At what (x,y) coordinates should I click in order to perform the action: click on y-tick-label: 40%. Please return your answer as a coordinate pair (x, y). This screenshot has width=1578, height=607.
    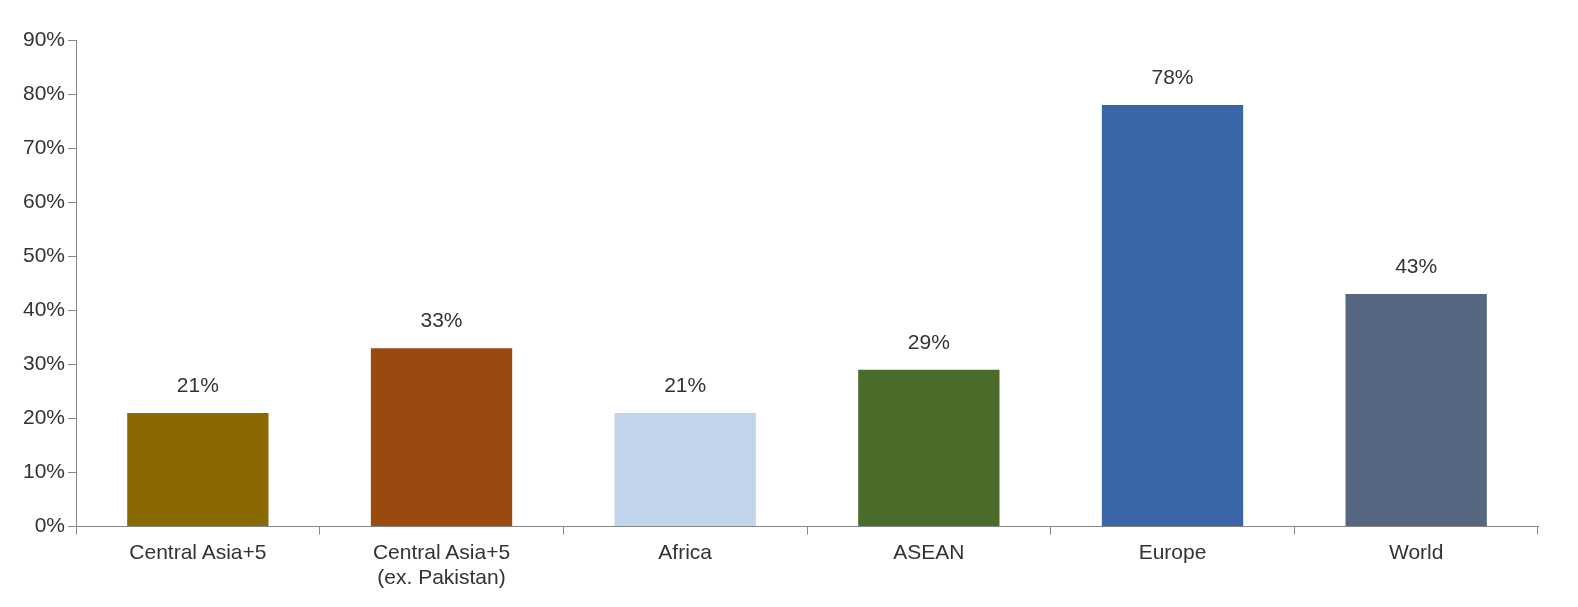
    Looking at the image, I should click on (44, 309).